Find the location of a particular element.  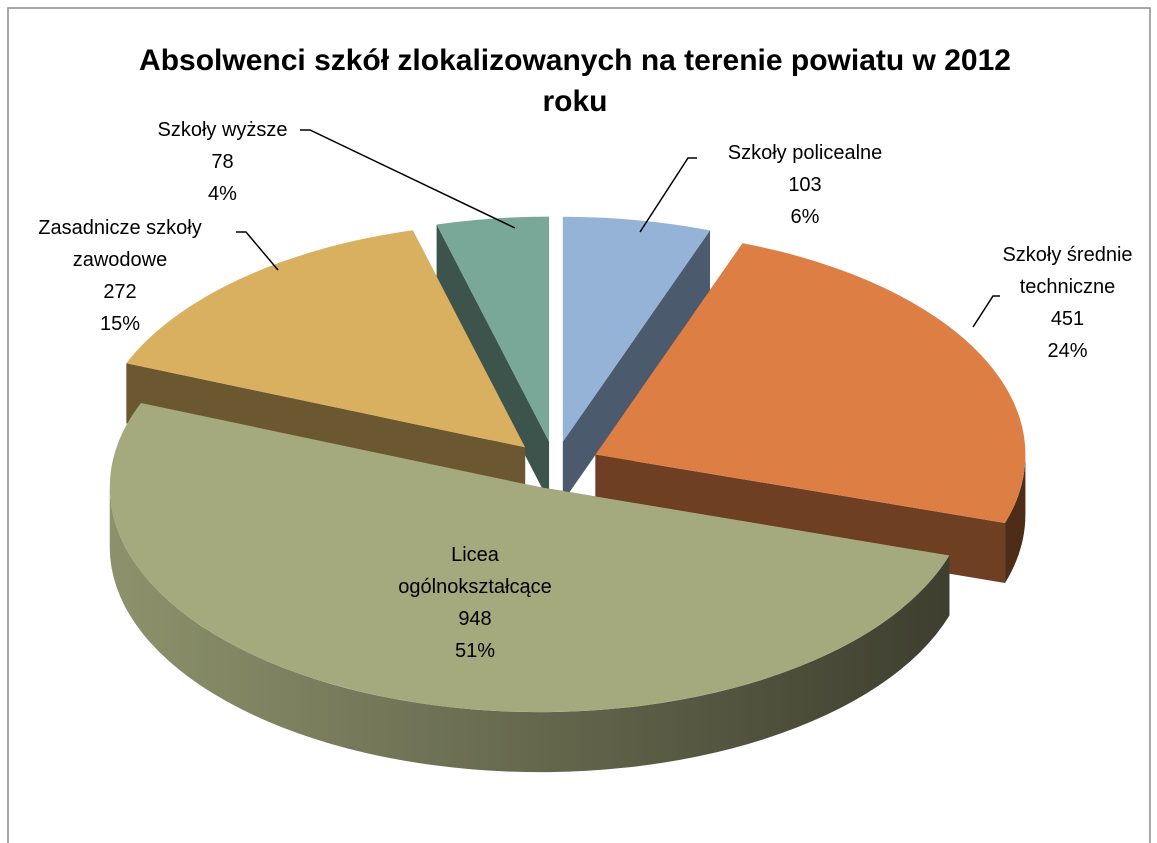

label-value: 451 is located at coordinates (1067, 319).